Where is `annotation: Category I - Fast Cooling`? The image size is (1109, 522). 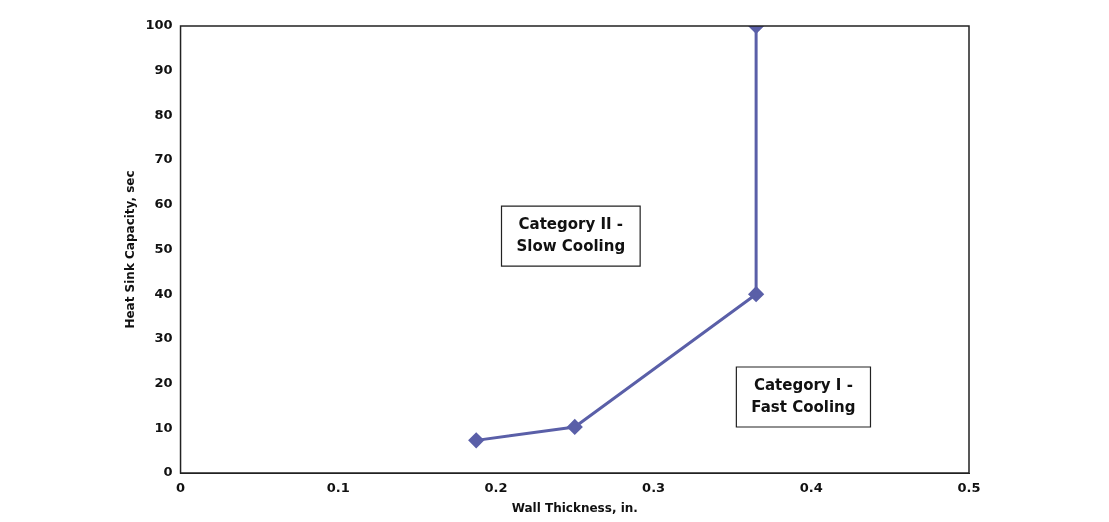
annotation: Category I - Fast Cooling is located at coordinates (803, 395).